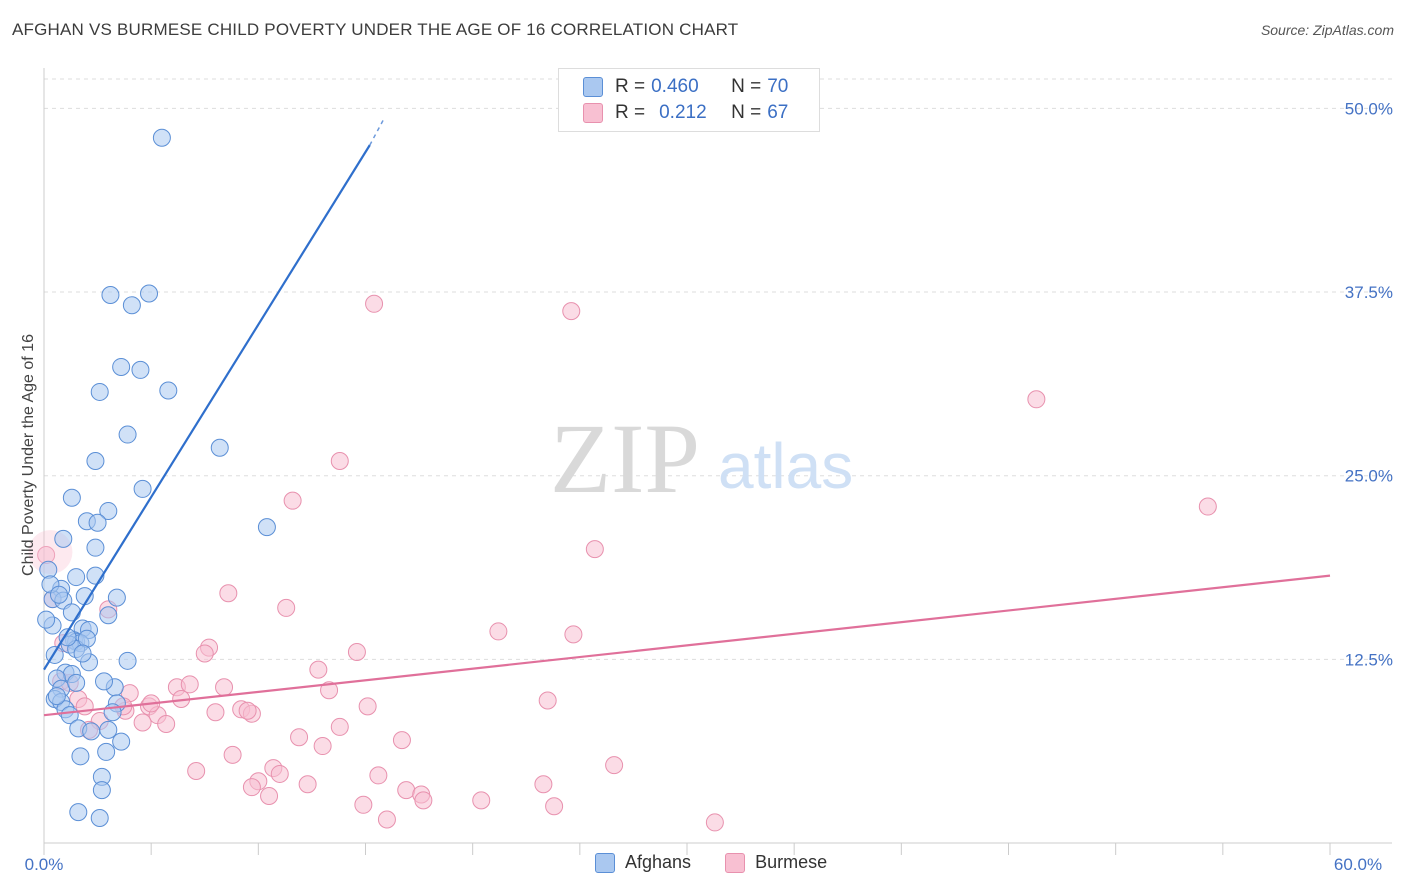 The width and height of the screenshot is (1406, 892). I want to click on burmese-swatch, so click(593, 113).